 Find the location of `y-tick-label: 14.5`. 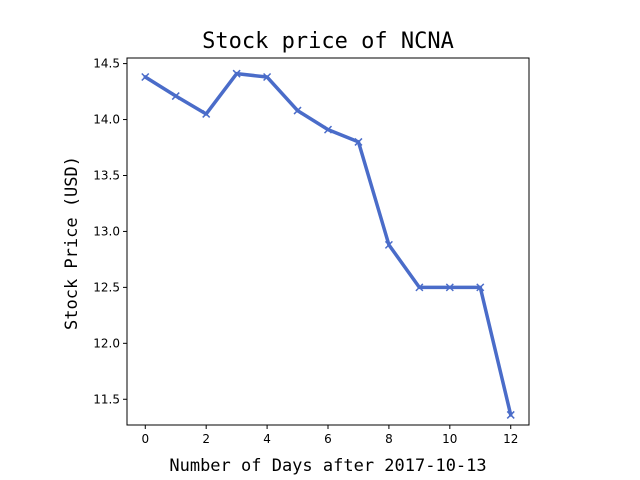

y-tick-label: 14.5 is located at coordinates (106, 64).